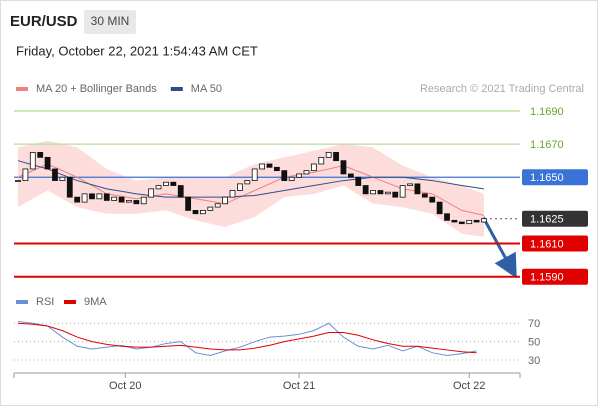 The image size is (598, 406). What do you see at coordinates (547, 244) in the screenshot?
I see `level-label: 1.1610` at bounding box center [547, 244].